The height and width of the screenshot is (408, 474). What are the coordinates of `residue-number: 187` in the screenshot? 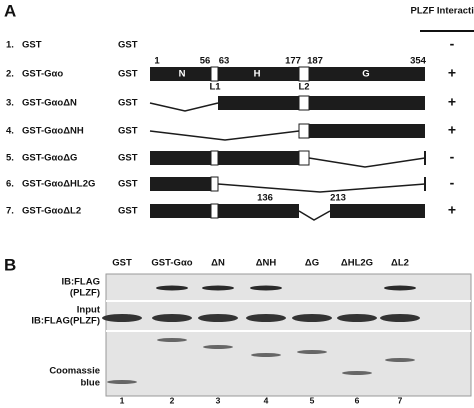 It's located at (315, 61).